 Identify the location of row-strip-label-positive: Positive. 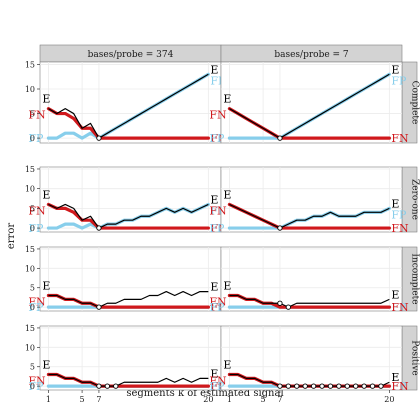
(415, 358).